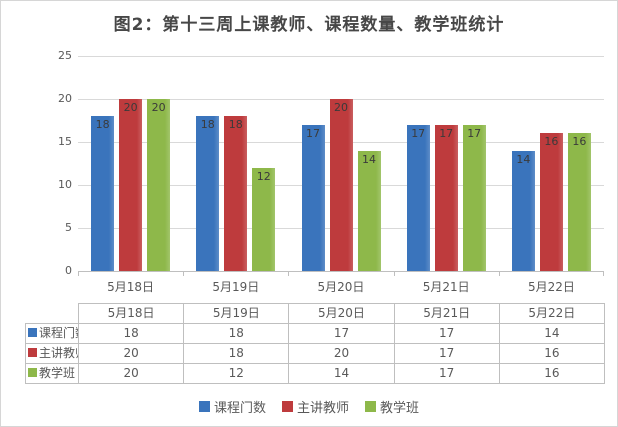 The height and width of the screenshot is (427, 618). I want to click on x-axis-label: 5月18日, so click(131, 287).